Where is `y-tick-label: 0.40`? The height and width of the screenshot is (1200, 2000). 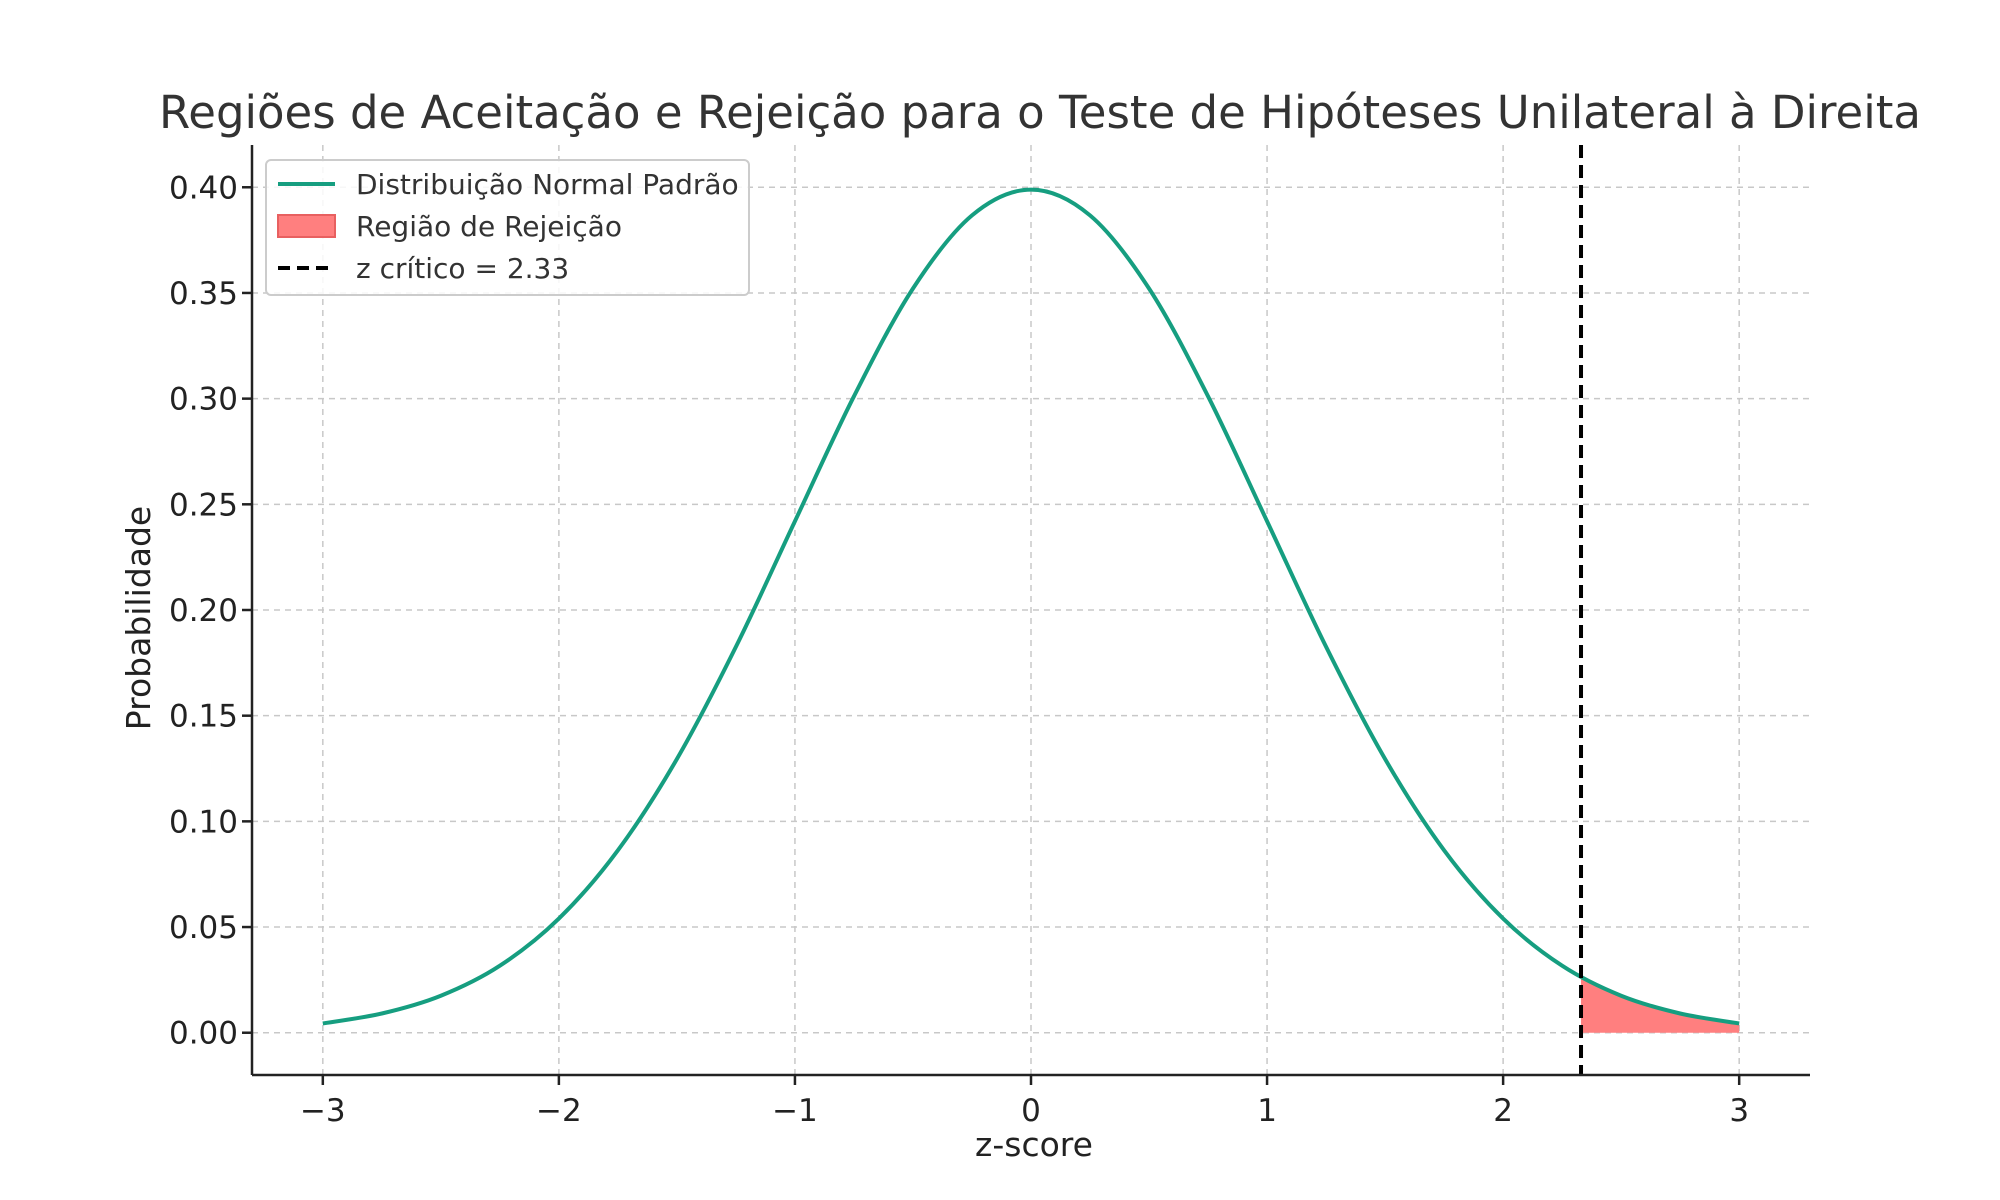 y-tick-label: 0.40 is located at coordinates (203, 188).